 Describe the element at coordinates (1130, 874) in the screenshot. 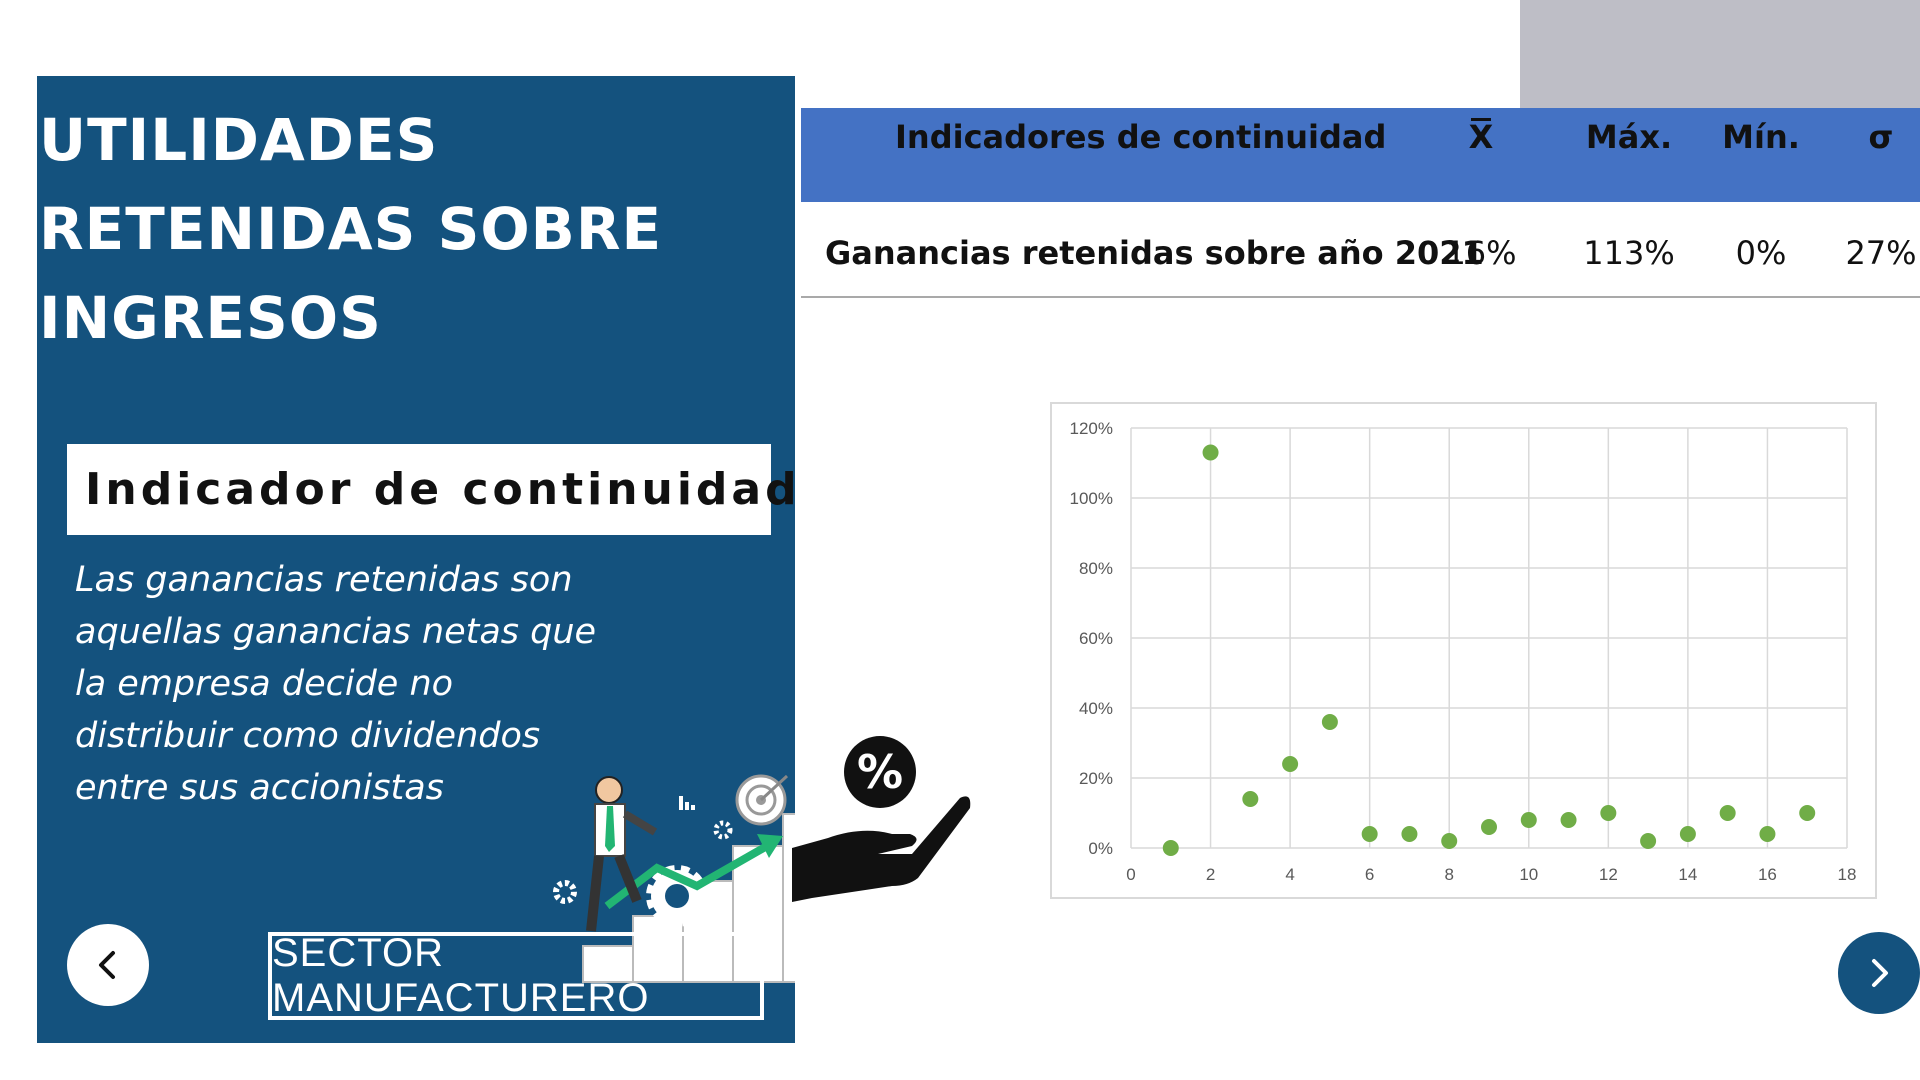

I see `x-tick-label: 0` at that location.